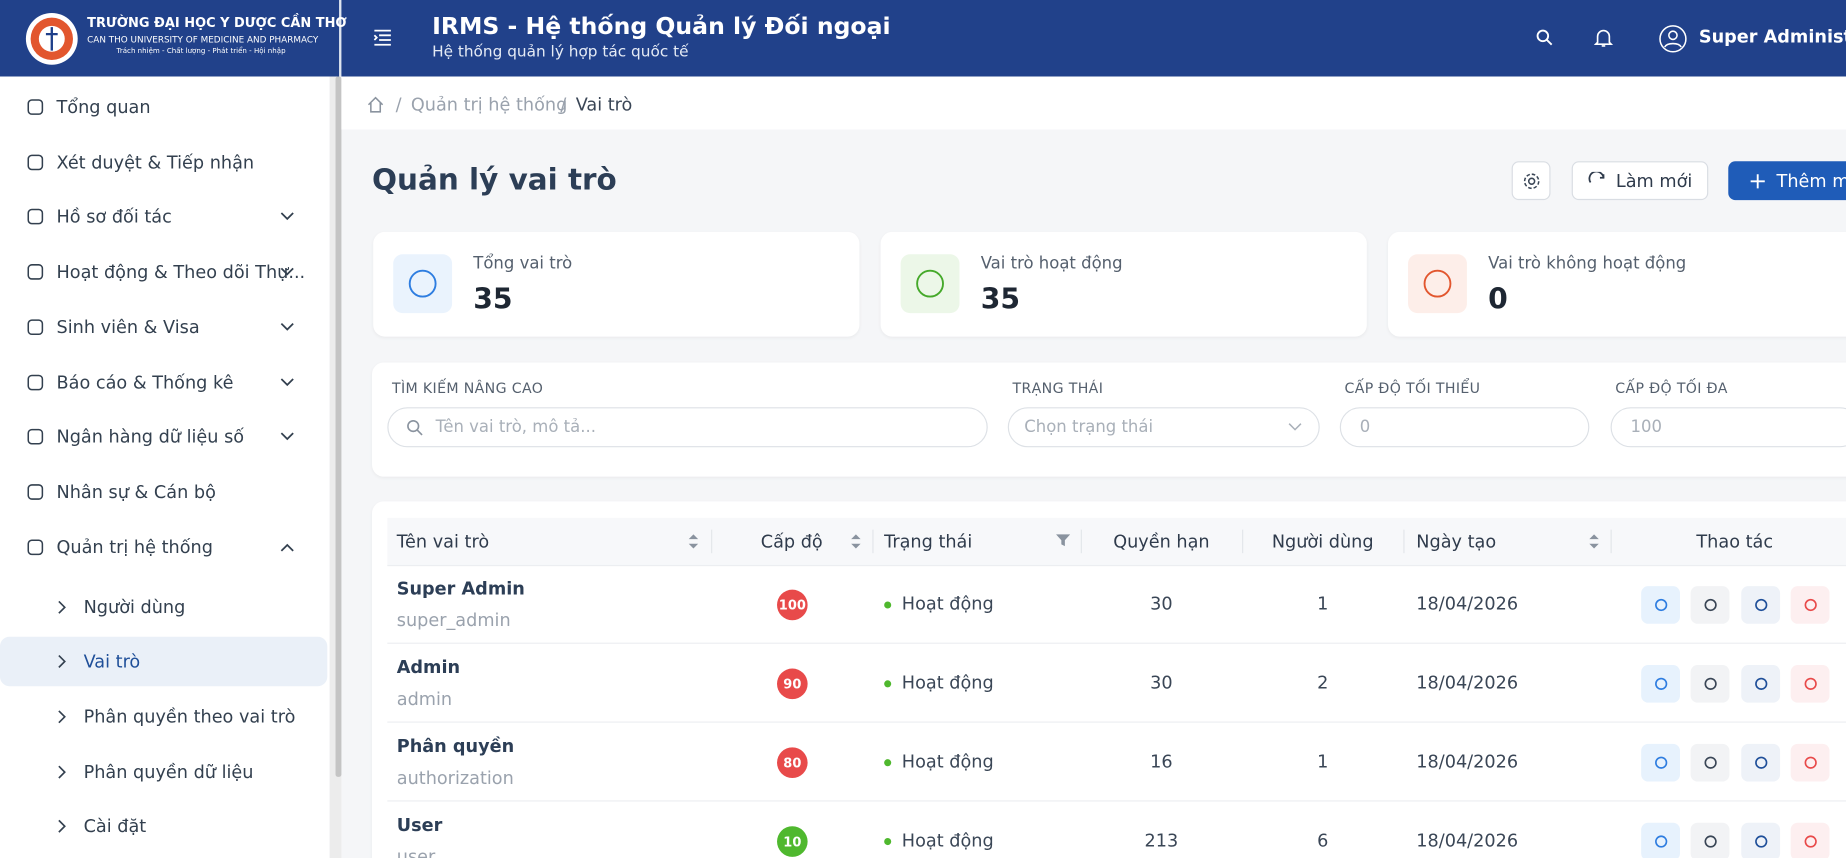 The height and width of the screenshot is (858, 1846). I want to click on refresh-button: Làm mới, so click(1640, 181).